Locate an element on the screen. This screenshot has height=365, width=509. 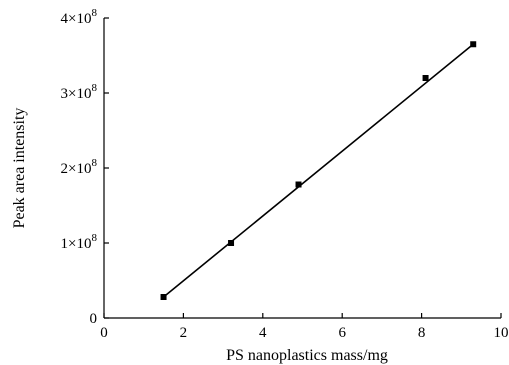
y-tick-label: 1×10⁸ is located at coordinates (79, 242).